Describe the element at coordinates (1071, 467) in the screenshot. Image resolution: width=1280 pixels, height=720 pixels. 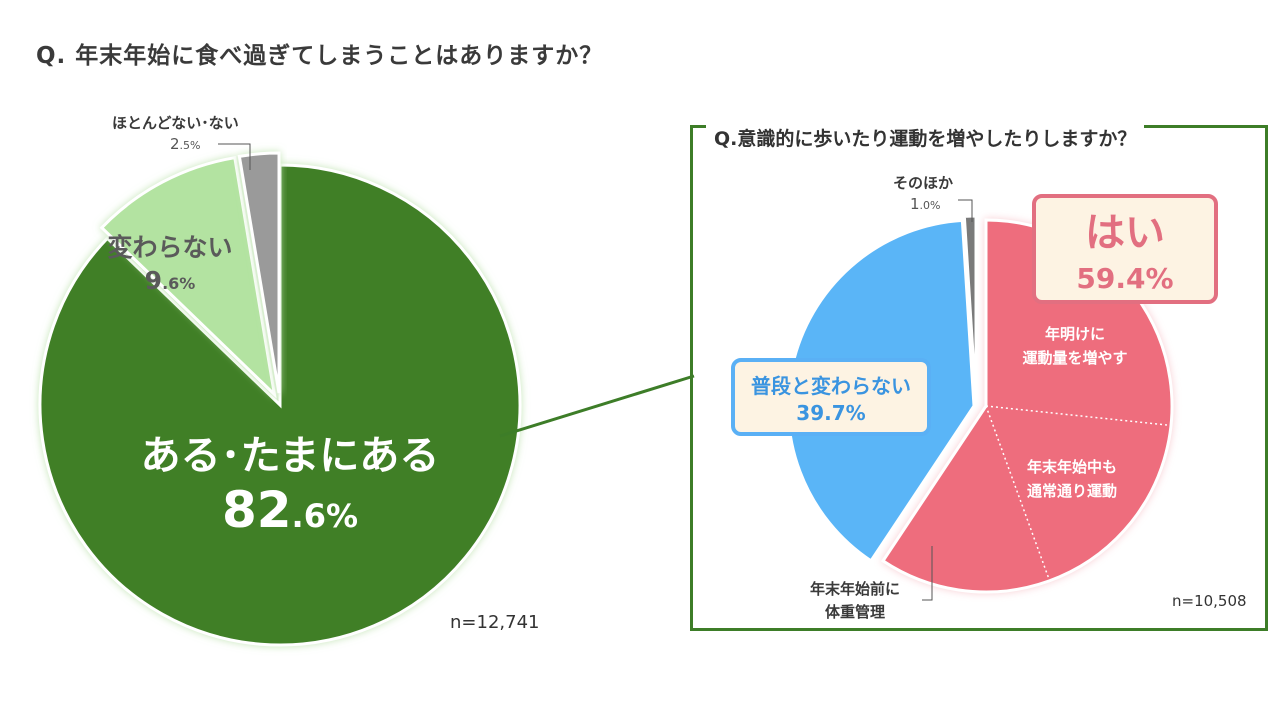
I see `subsegment-2-line-1: 年末年始中も` at that location.